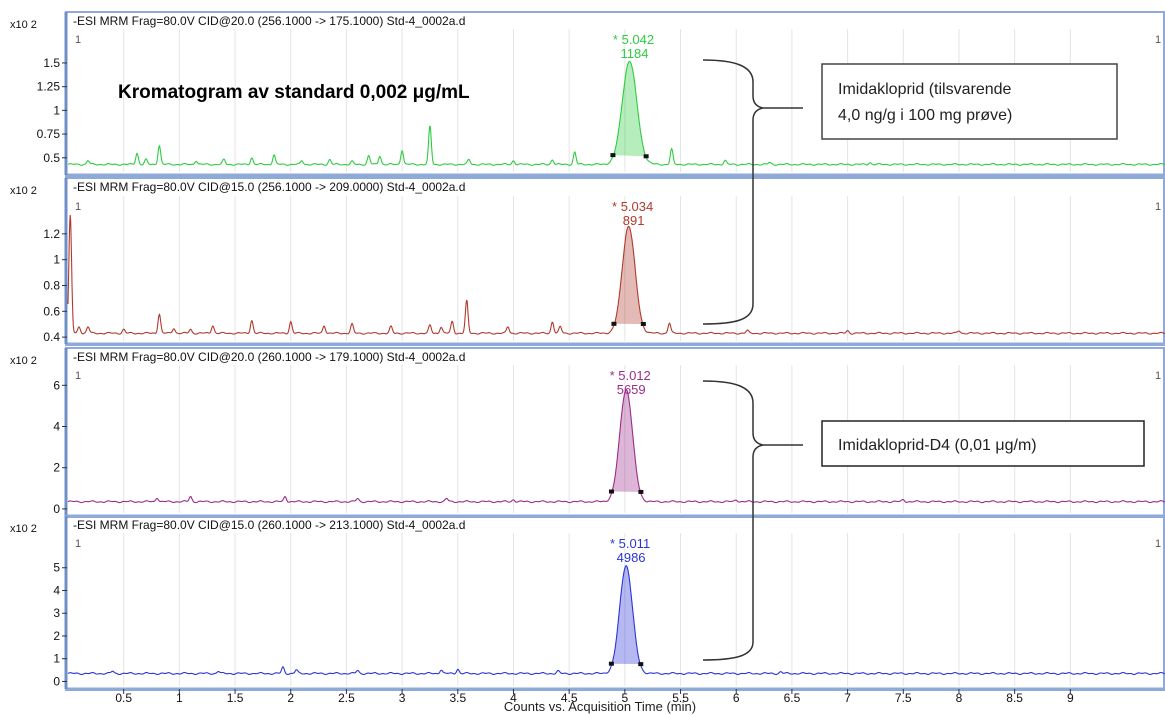  Describe the element at coordinates (736, 698) in the screenshot. I see `x-tick-label: 6` at that location.